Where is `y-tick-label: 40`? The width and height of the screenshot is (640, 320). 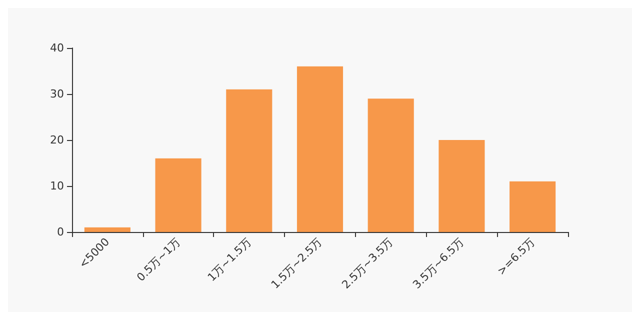
y-tick-label: 40 is located at coordinates (57, 48).